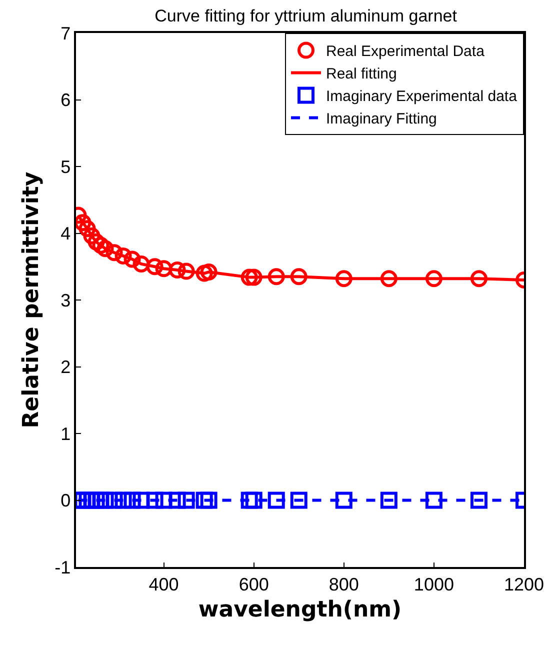 The image size is (556, 651). What do you see at coordinates (253, 584) in the screenshot?
I see `x-tick-label: 600` at bounding box center [253, 584].